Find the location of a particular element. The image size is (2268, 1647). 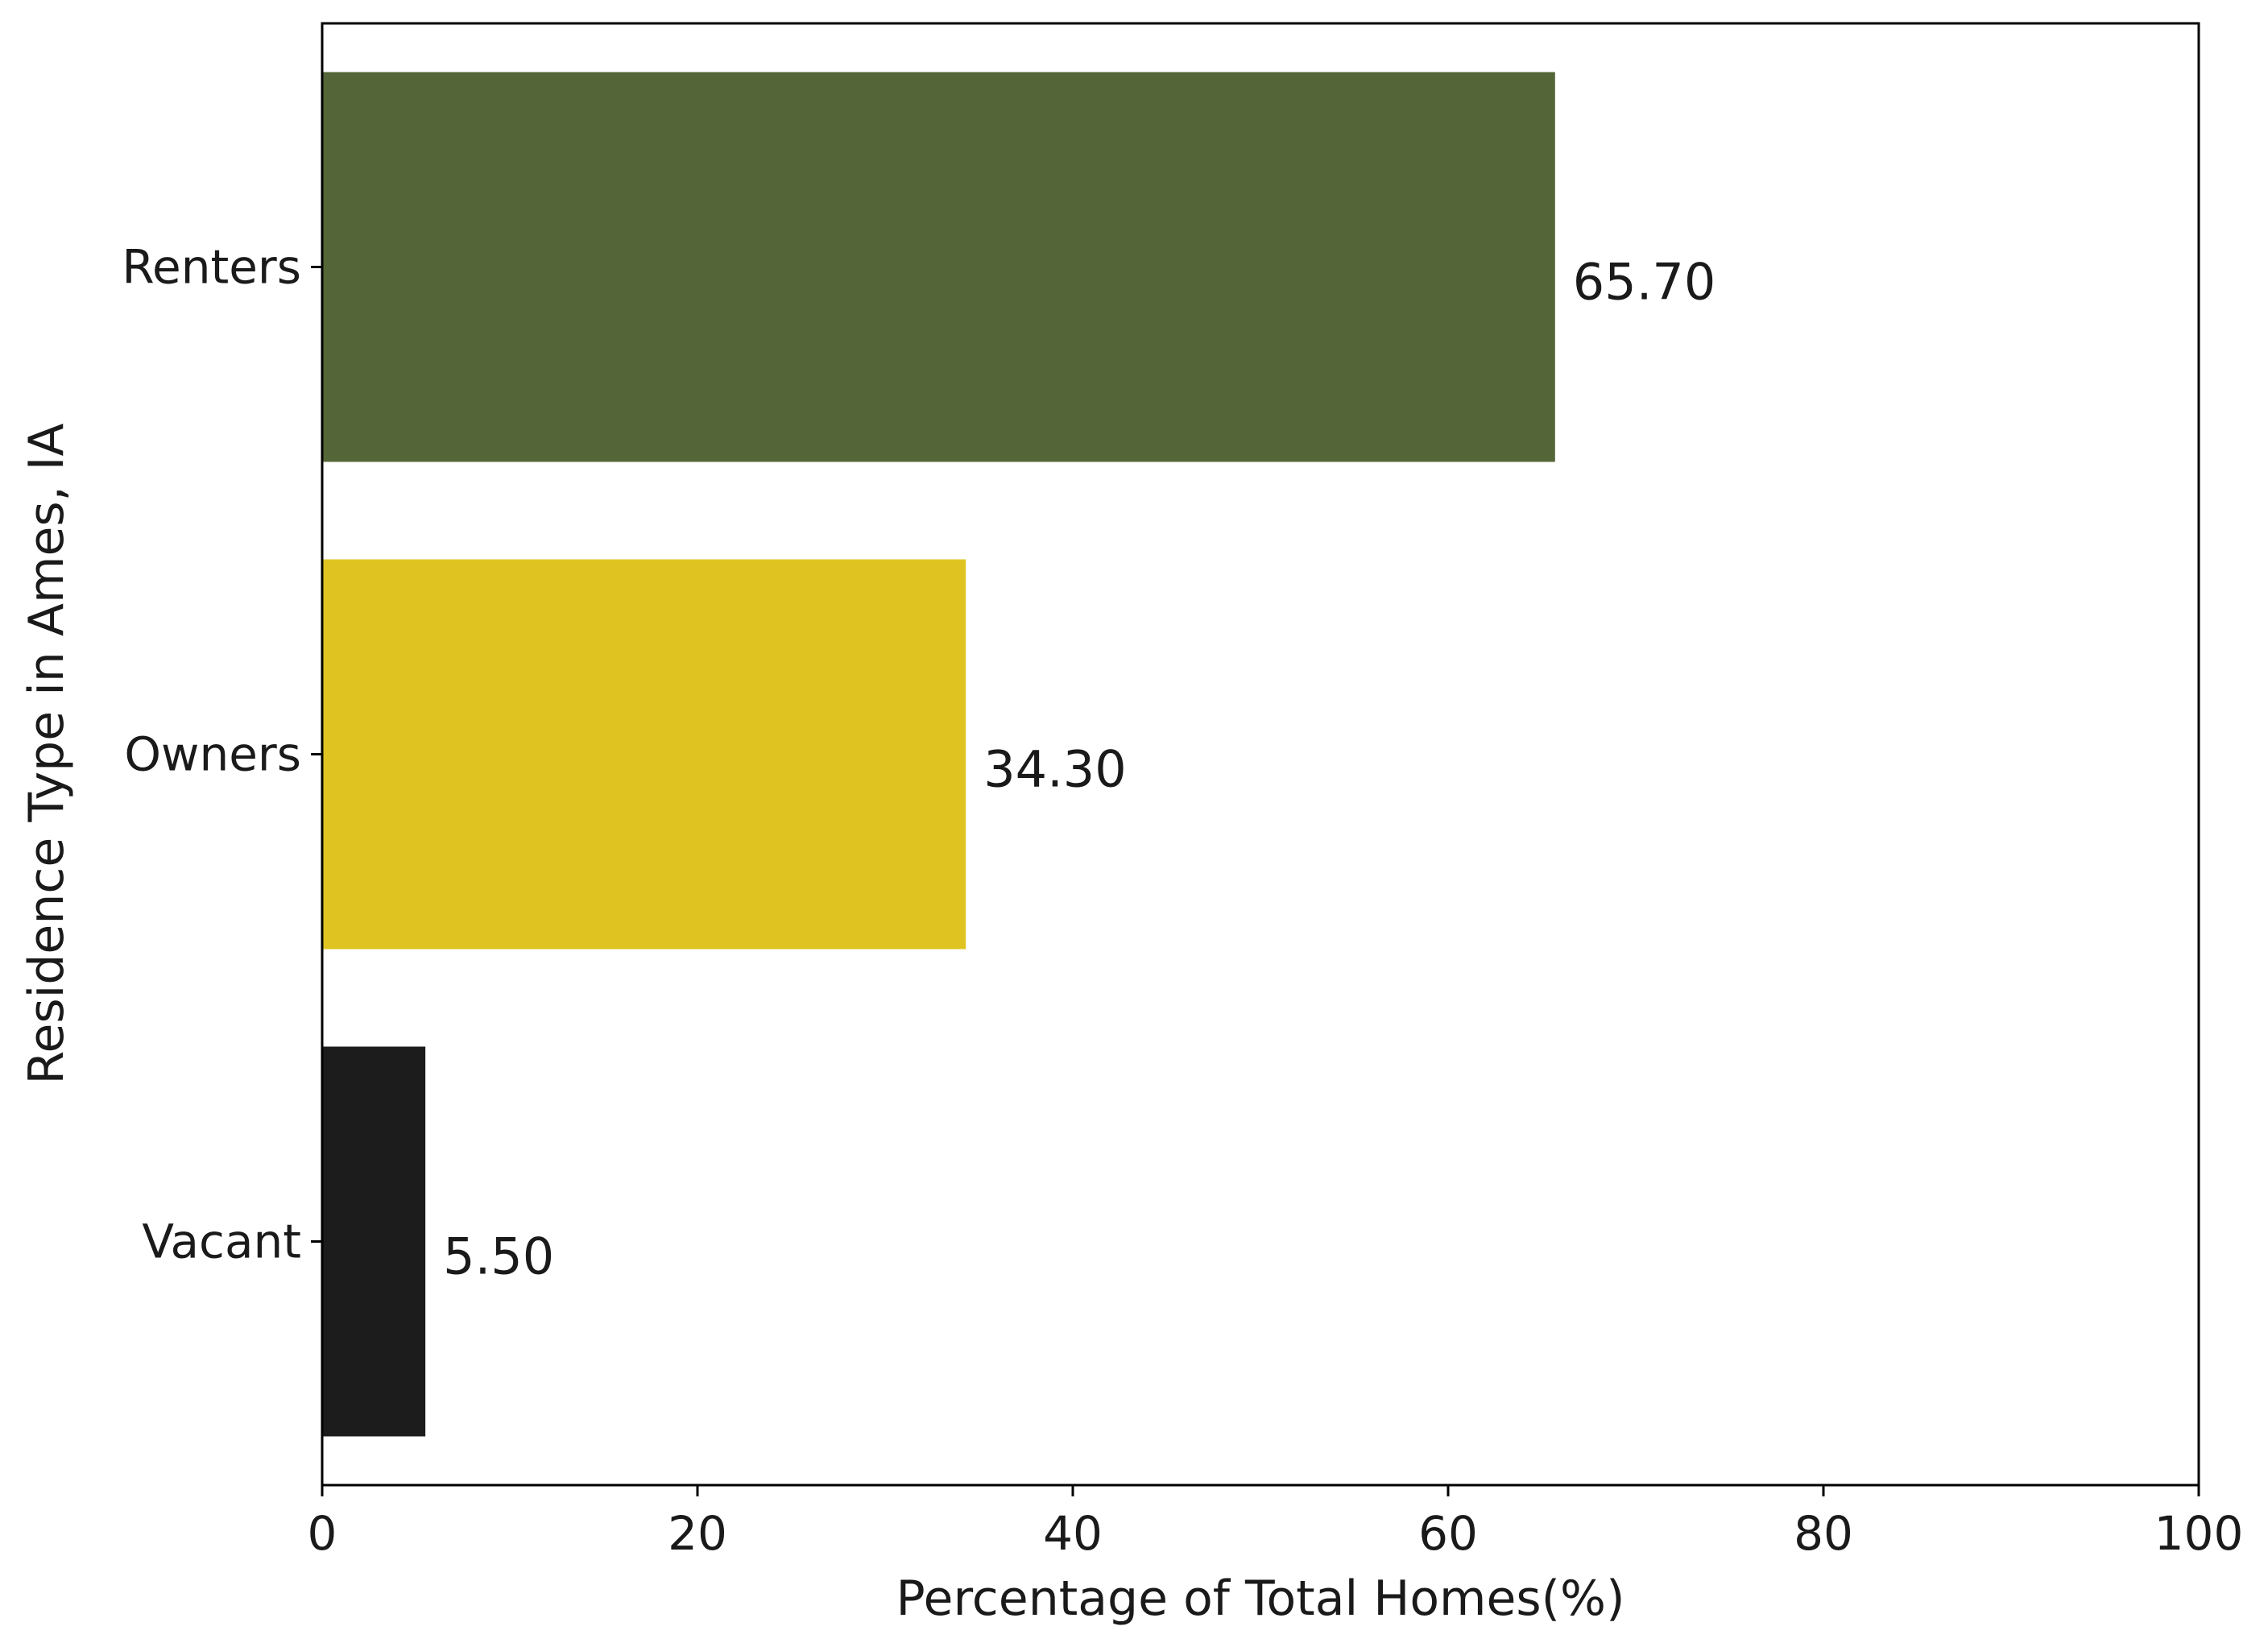

y-tick-label-owners: Owners is located at coordinates (212, 754).